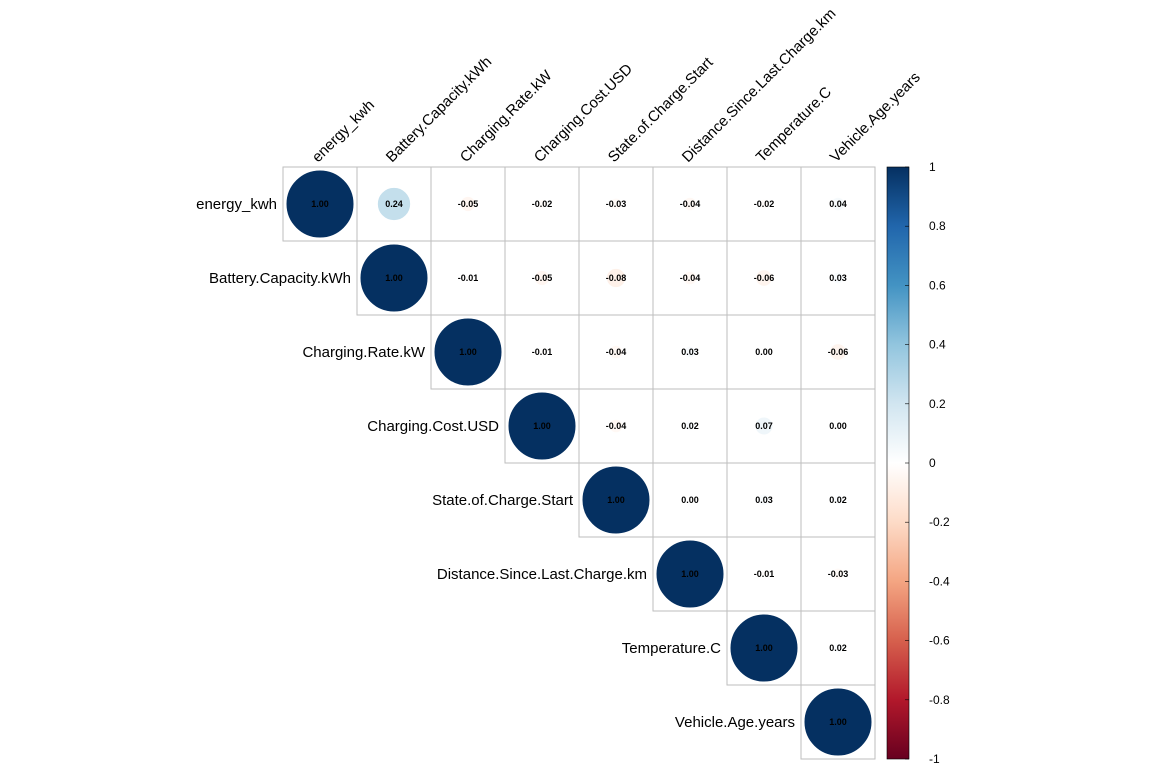  Describe the element at coordinates (937, 345) in the screenshot. I see `colorbar-tick-label: 0.4` at that location.